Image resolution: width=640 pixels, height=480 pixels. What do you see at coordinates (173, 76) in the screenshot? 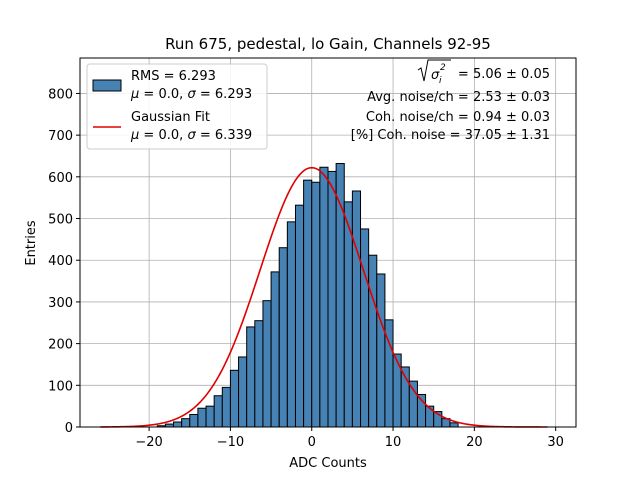
I see `legend-entry-rms: RMS = 6.293` at bounding box center [173, 76].